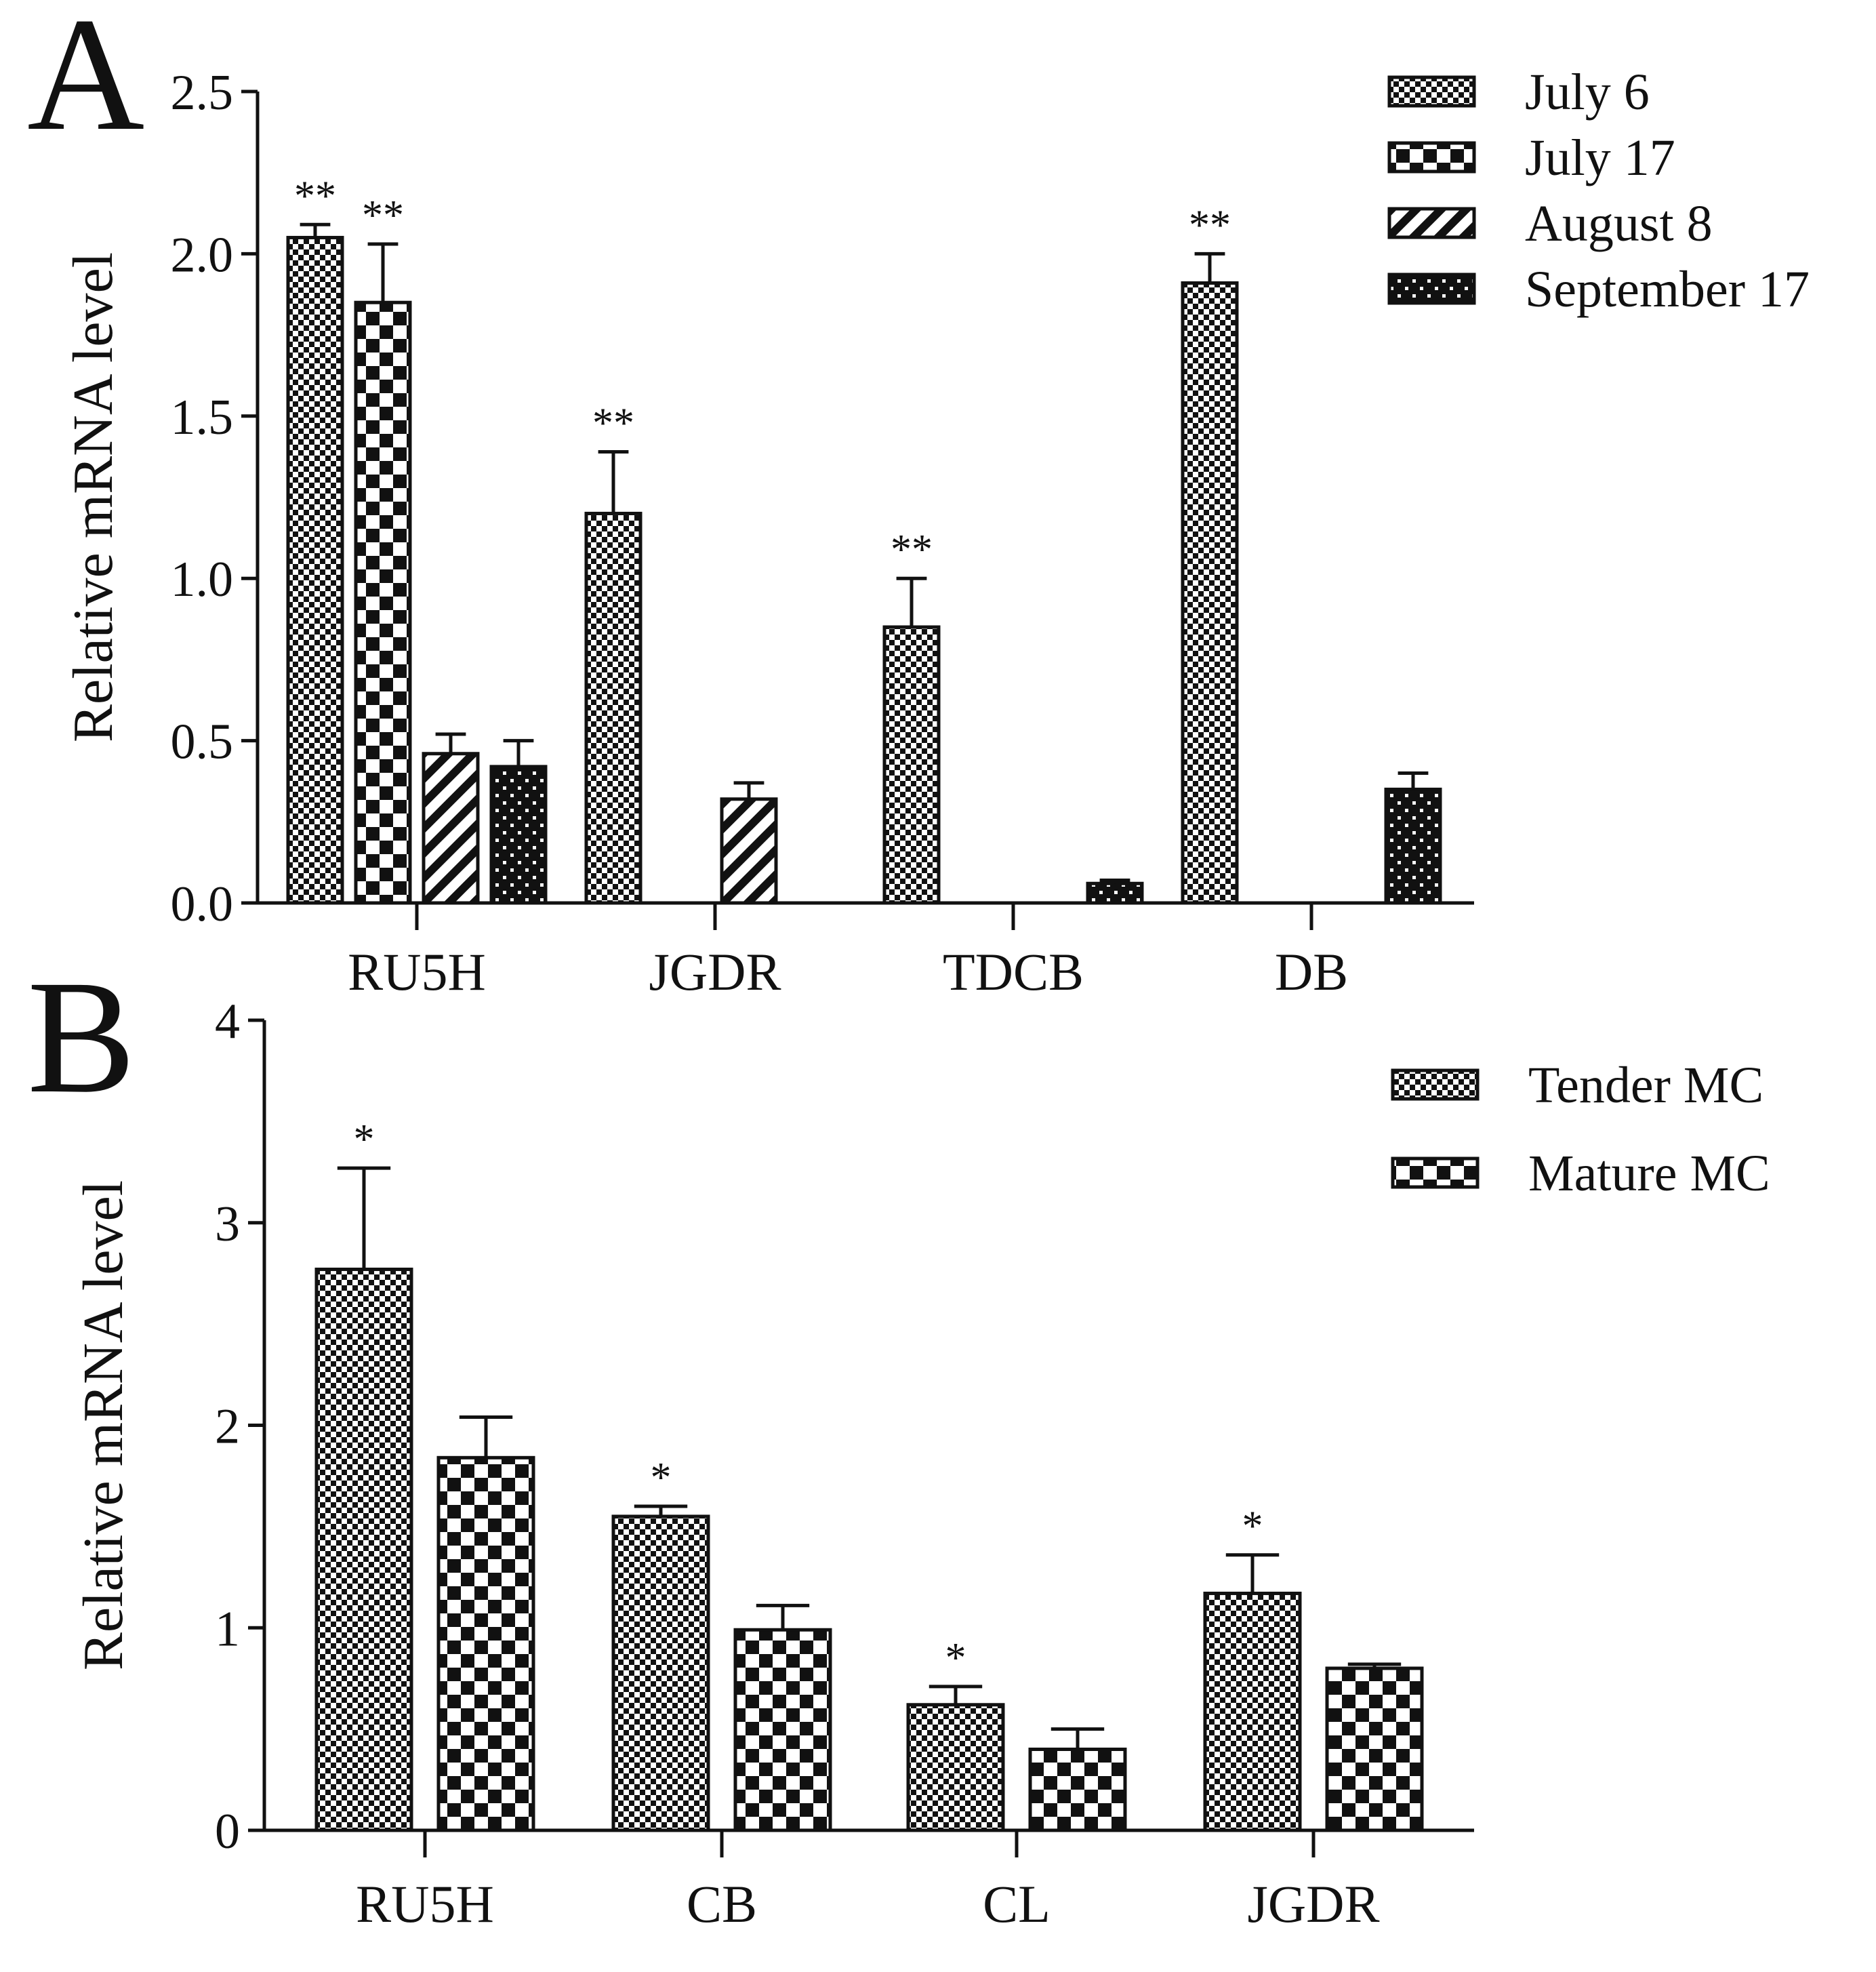 The height and width of the screenshot is (1972, 1876). What do you see at coordinates (1600, 157) in the screenshot?
I see `panel-a-legend-label: July 17` at bounding box center [1600, 157].